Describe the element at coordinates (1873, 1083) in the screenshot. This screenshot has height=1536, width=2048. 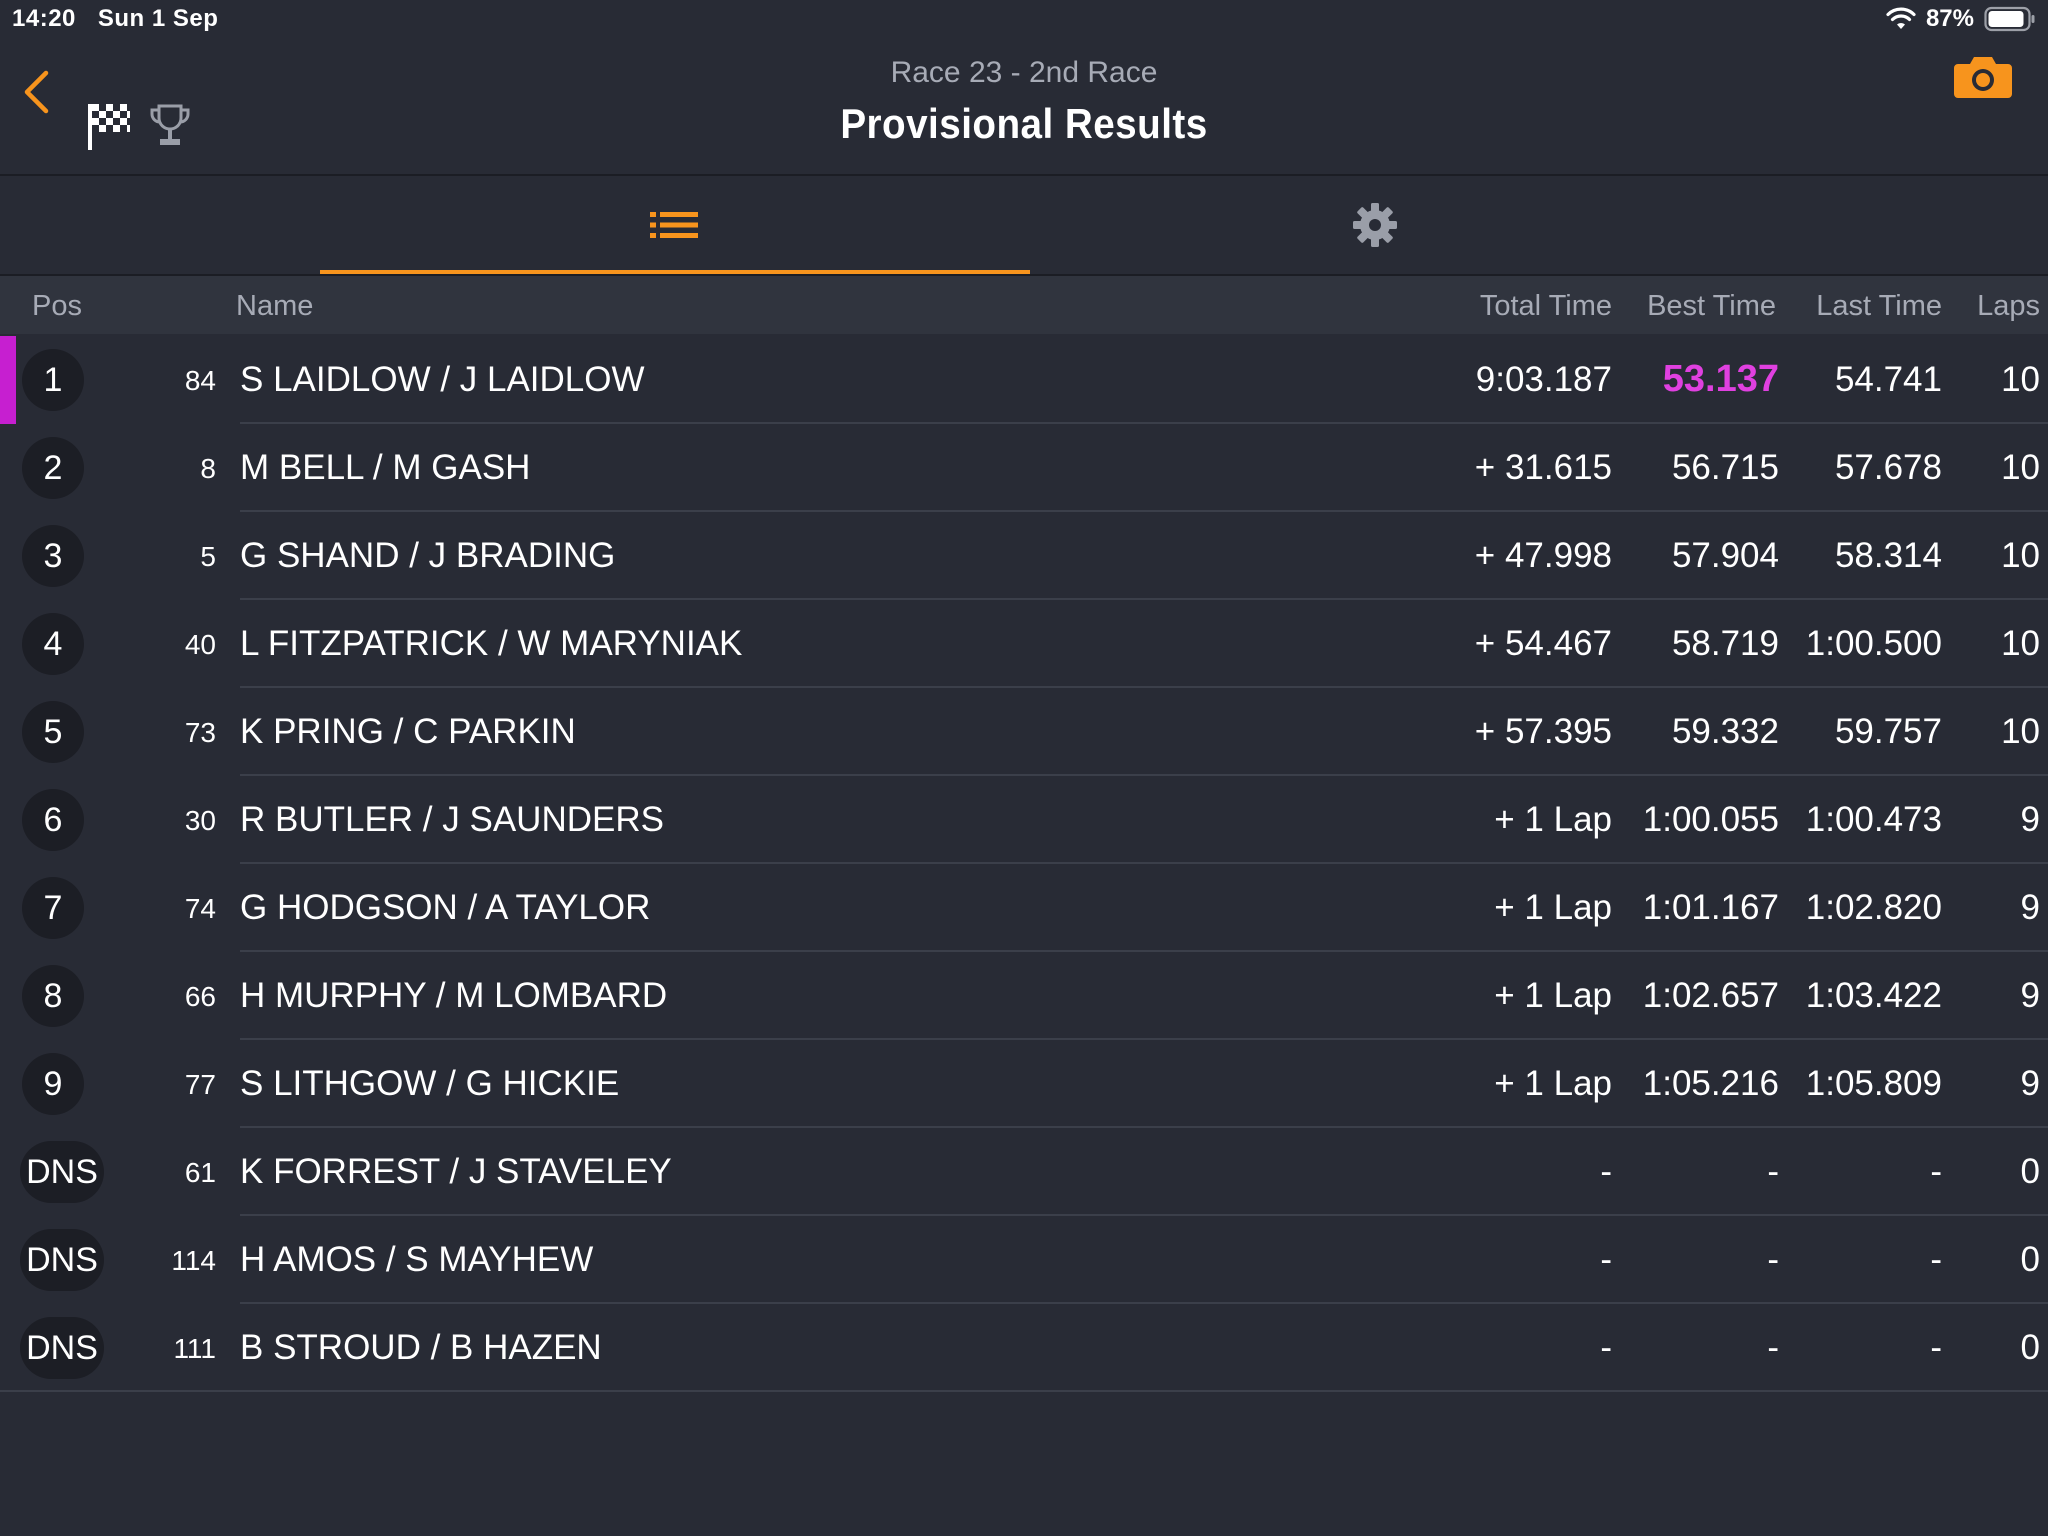
I see `last-time: 1:05.809` at that location.